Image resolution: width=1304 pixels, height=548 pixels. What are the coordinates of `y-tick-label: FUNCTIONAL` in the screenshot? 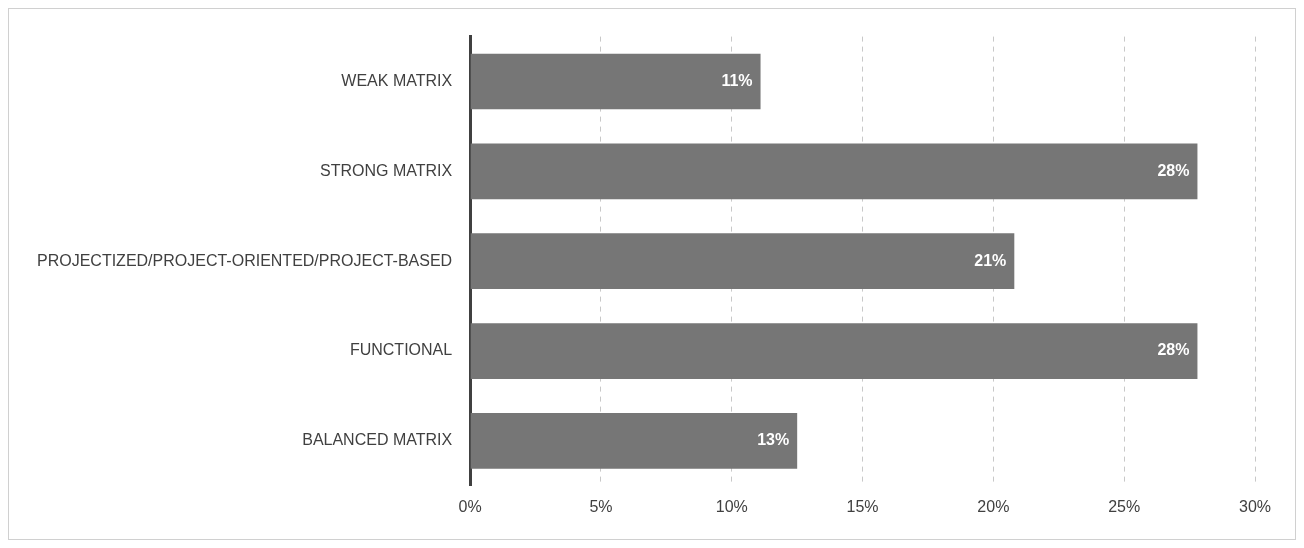 It's located at (401, 350).